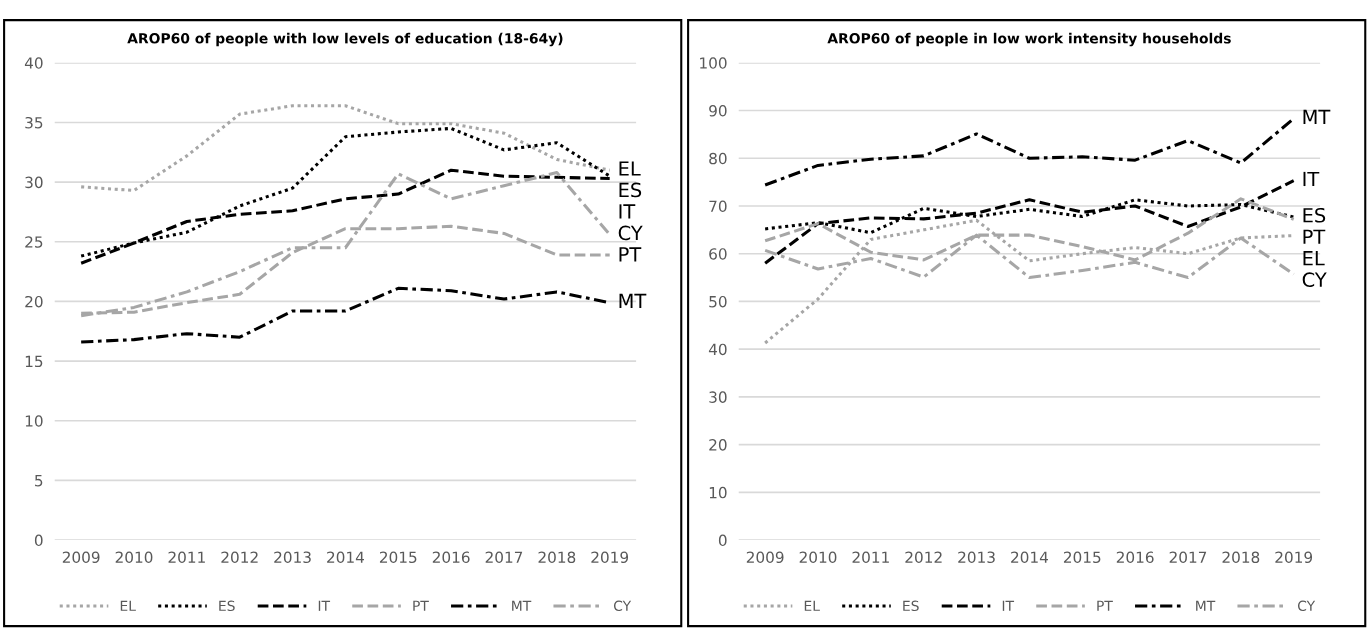  Describe the element at coordinates (718, 158) in the screenshot. I see `y-tick-label: 80` at that location.